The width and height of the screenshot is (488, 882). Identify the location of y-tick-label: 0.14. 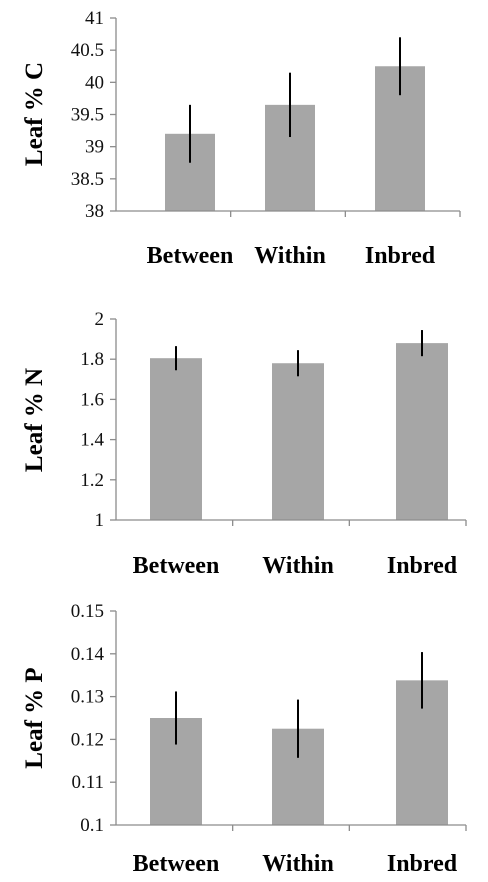
(88, 654).